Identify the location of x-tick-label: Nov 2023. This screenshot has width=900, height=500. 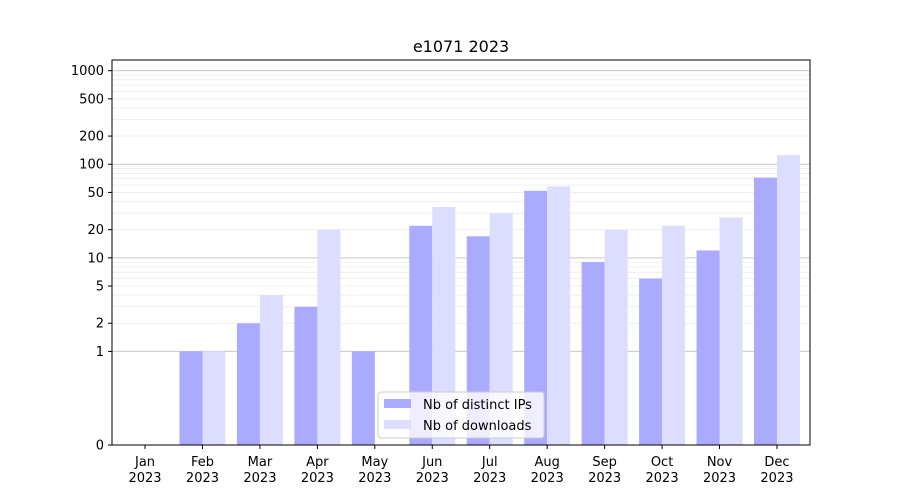
(719, 470).